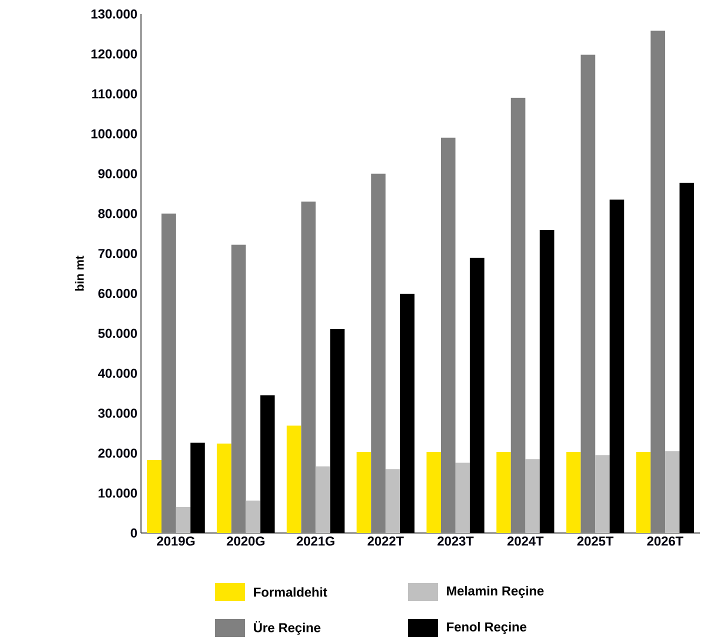 This screenshot has height=641, width=705. I want to click on y-tick-label: 0, so click(133, 533).